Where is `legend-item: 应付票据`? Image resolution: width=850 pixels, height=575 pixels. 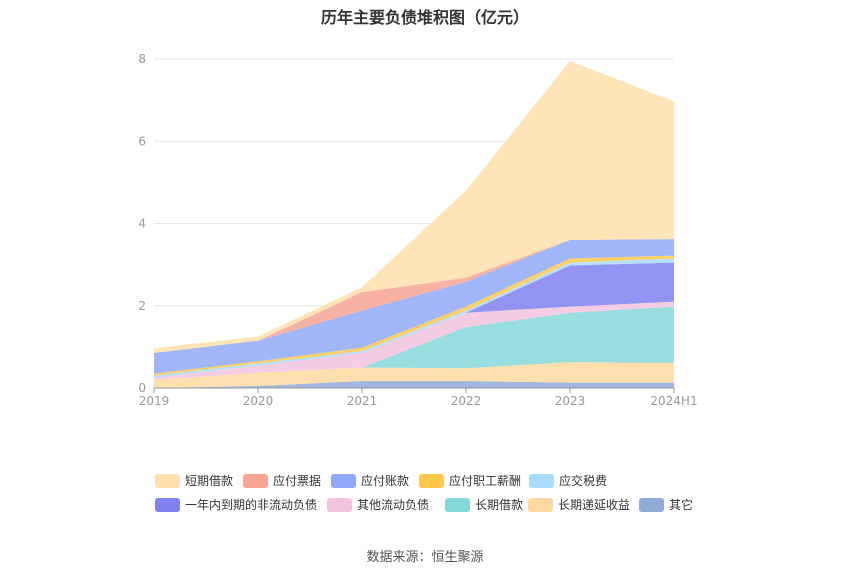 legend-item: 应付票据 is located at coordinates (282, 480).